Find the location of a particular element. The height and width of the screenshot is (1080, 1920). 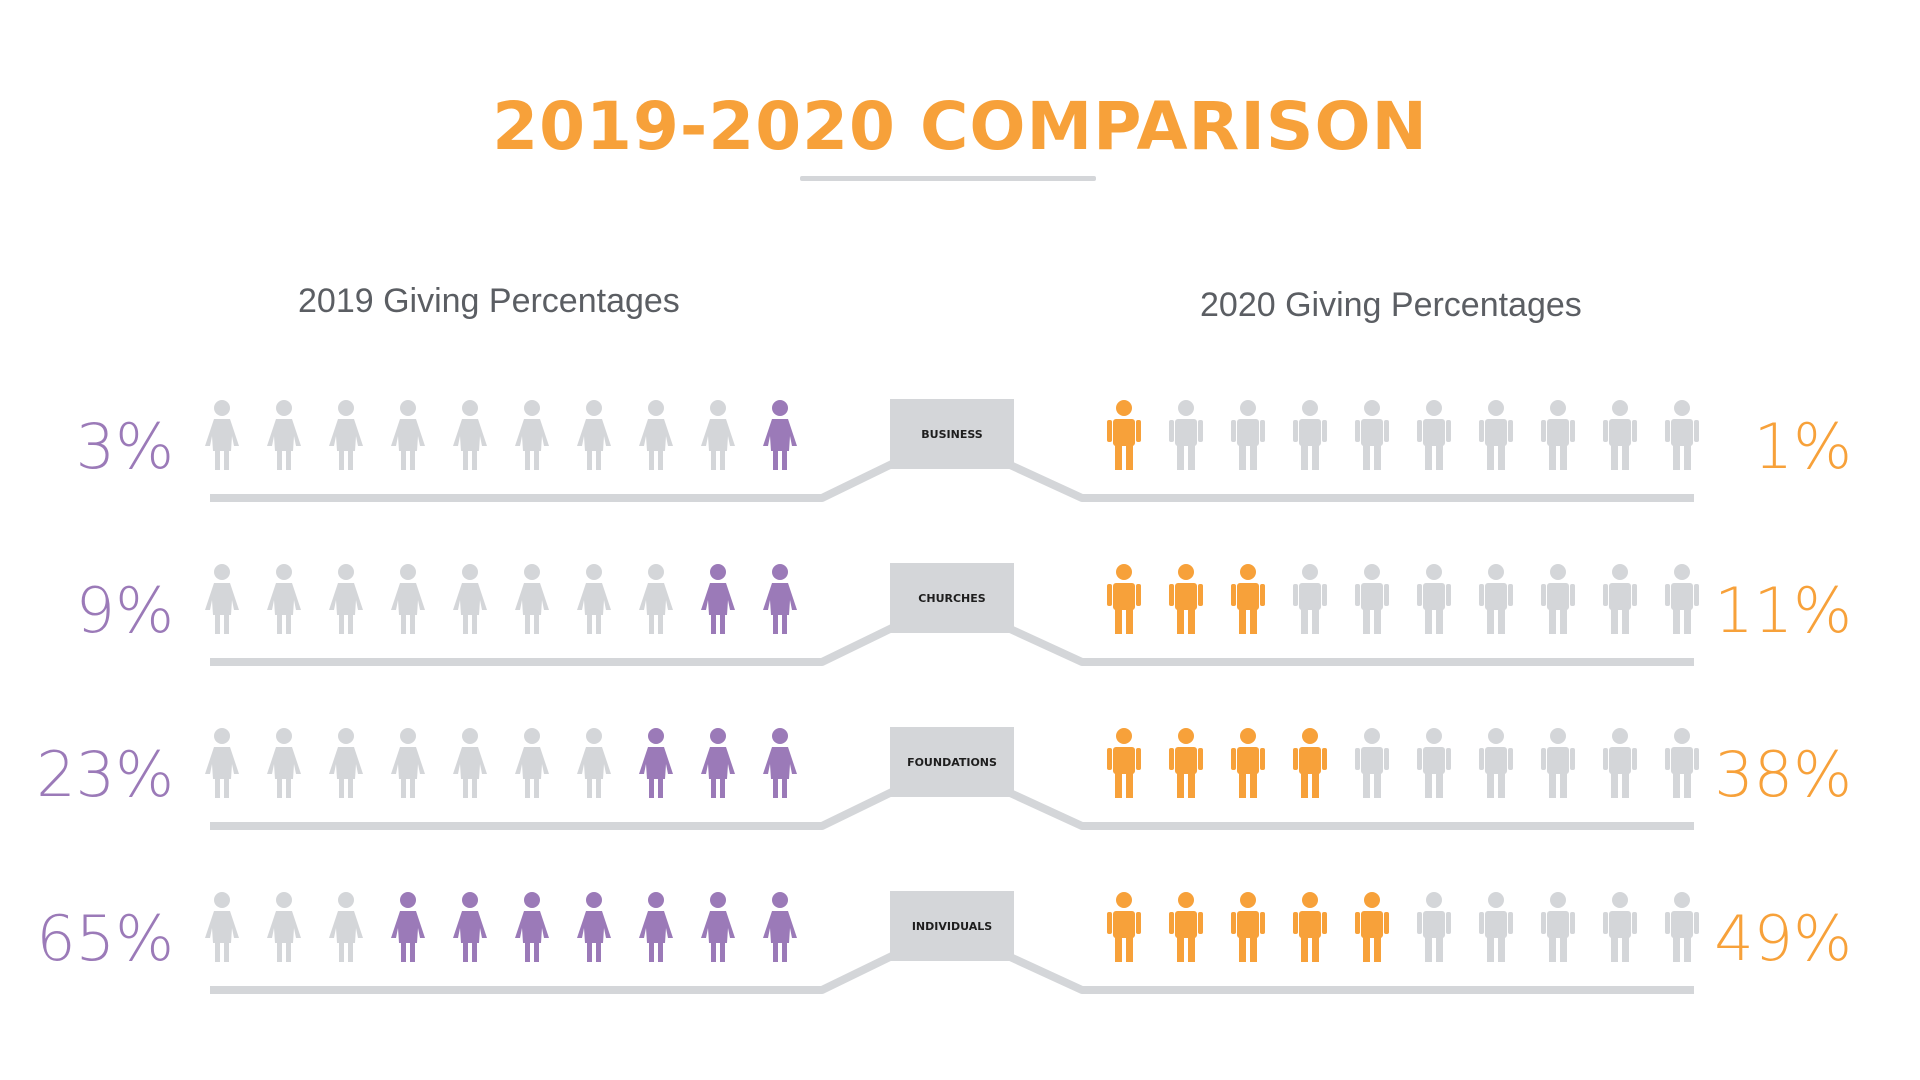

left-series-title: 2019 Giving Percentages is located at coordinates (489, 301).